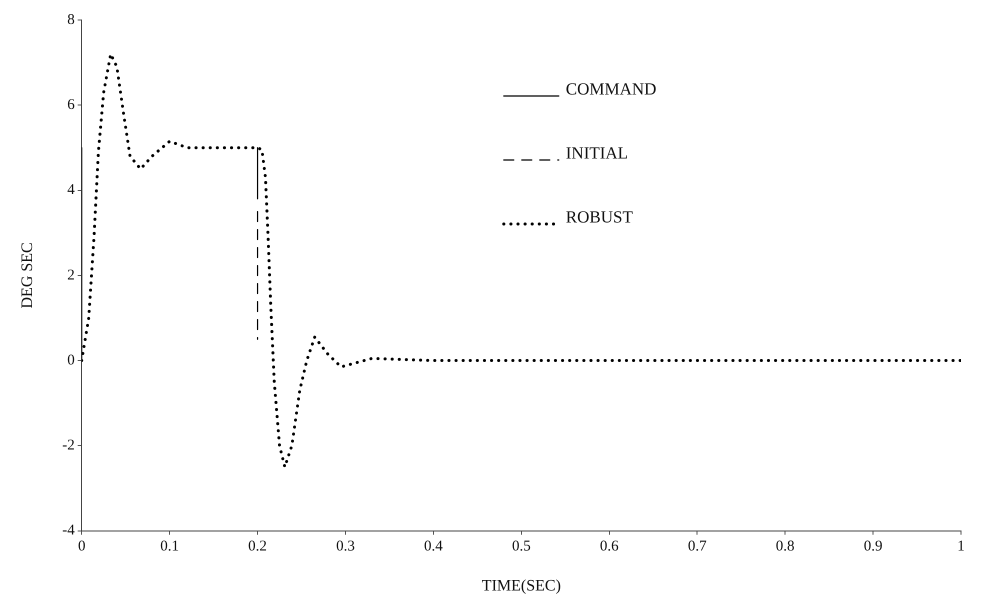 The image size is (981, 614). Describe the element at coordinates (71, 20) in the screenshot. I see `y-tick-label: 8` at that location.